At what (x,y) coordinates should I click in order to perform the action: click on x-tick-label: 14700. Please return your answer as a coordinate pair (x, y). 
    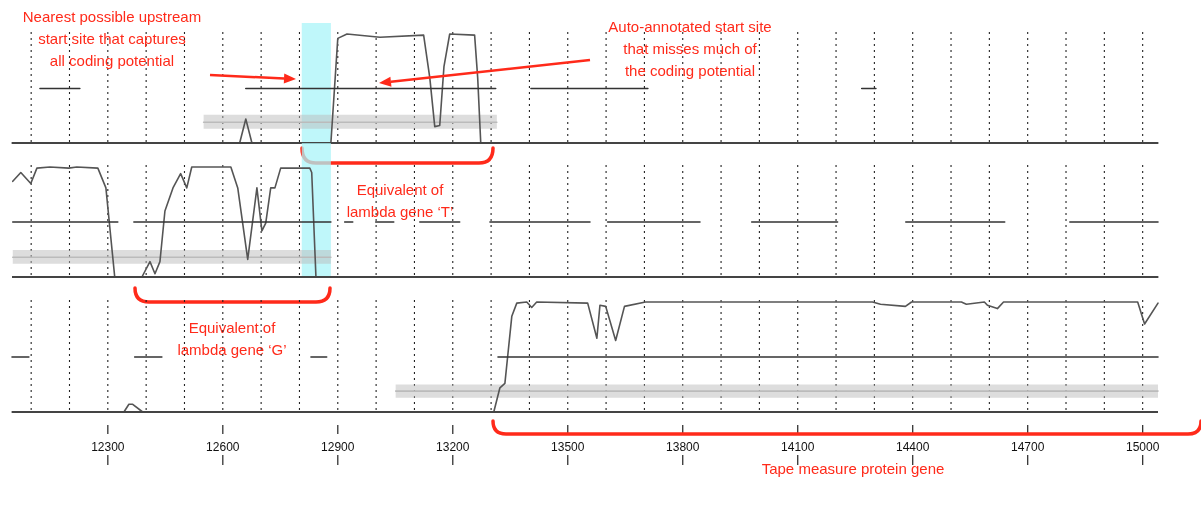
    Looking at the image, I should click on (1028, 447).